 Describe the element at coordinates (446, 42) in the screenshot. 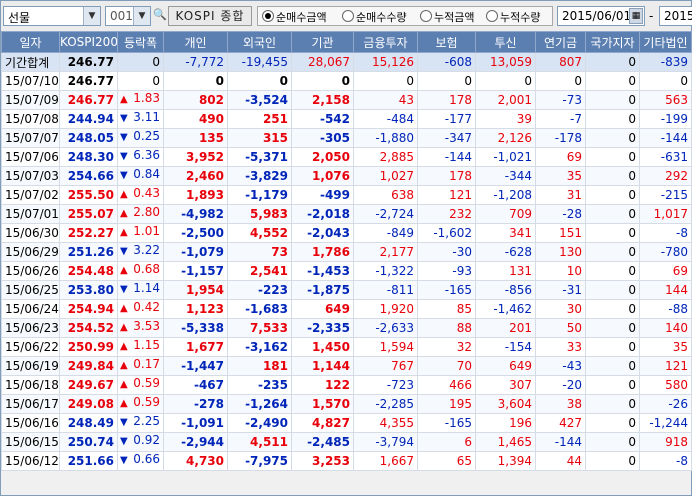

I see `col-header: 보험` at that location.